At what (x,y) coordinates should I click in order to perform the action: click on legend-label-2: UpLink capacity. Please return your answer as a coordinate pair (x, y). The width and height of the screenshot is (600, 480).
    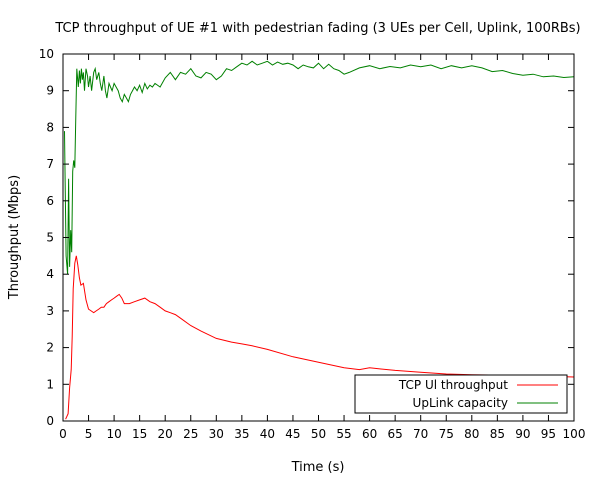
    Looking at the image, I should click on (460, 403).